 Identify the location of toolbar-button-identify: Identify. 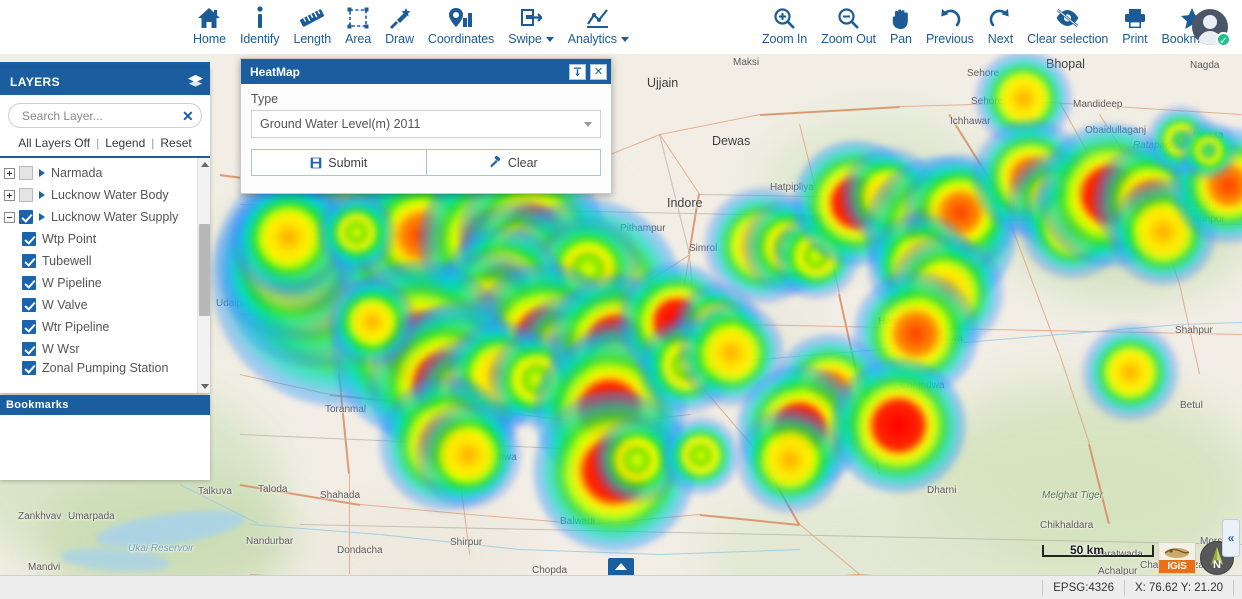
(260, 24).